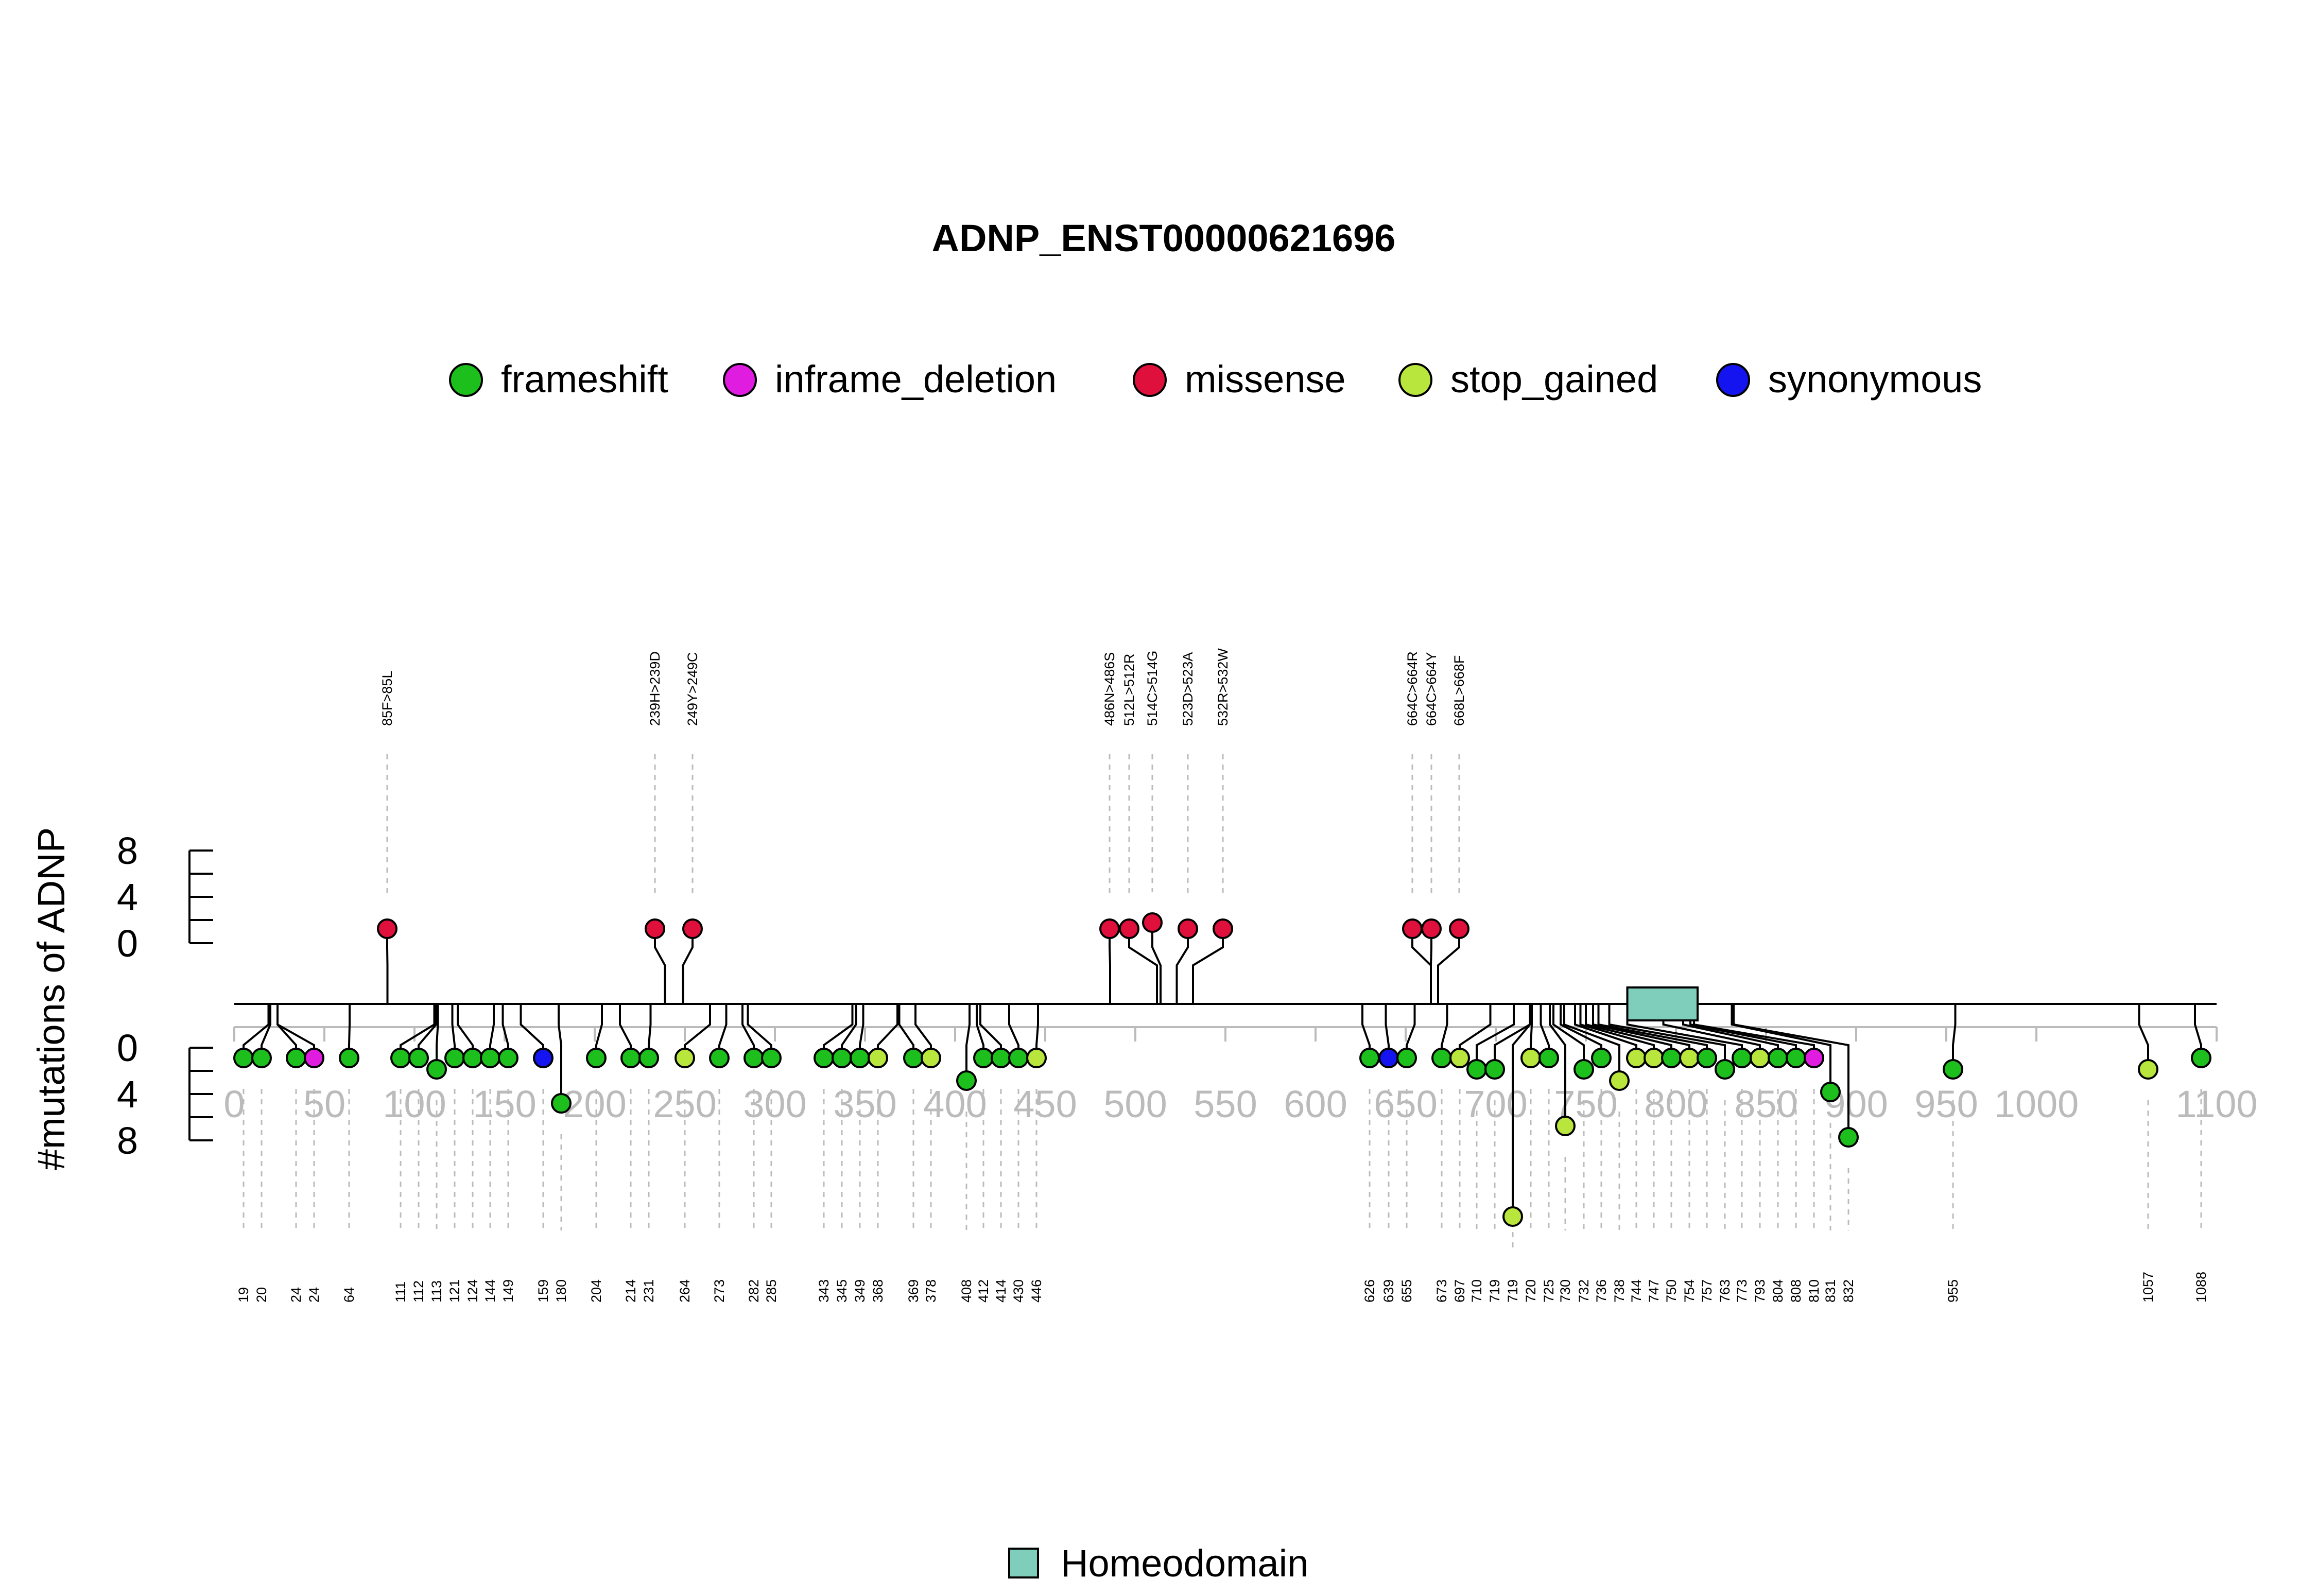  What do you see at coordinates (51, 999) in the screenshot?
I see `y-axis-label: #mutations of ADNP` at bounding box center [51, 999].